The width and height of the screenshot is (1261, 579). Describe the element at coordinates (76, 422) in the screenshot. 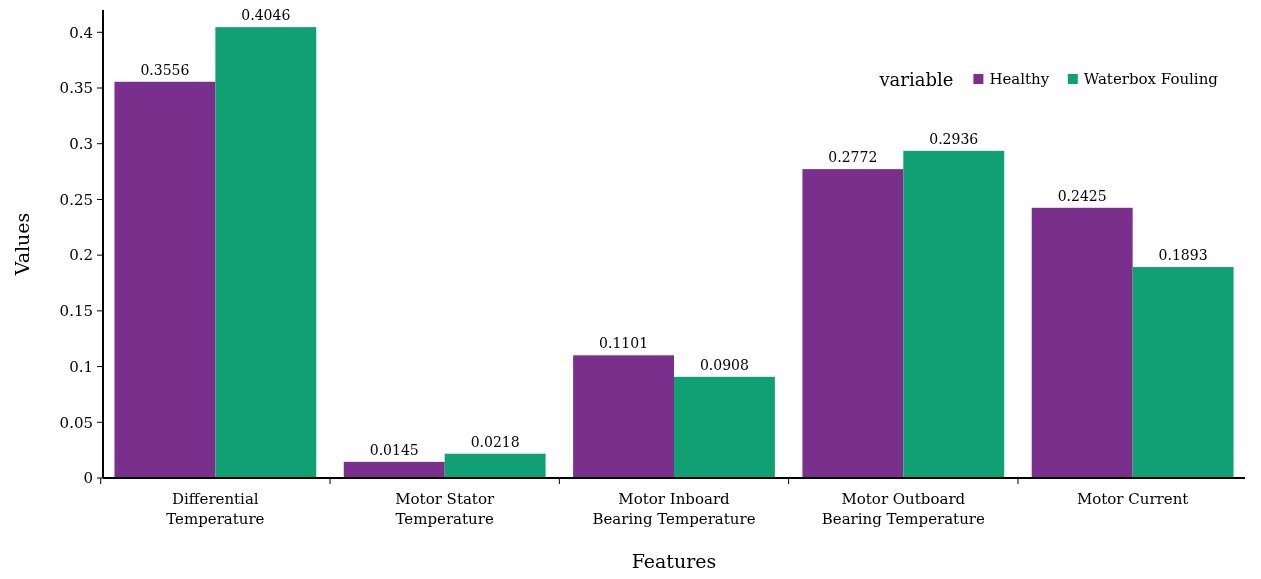

I see `y-tick-label: 0.05` at that location.